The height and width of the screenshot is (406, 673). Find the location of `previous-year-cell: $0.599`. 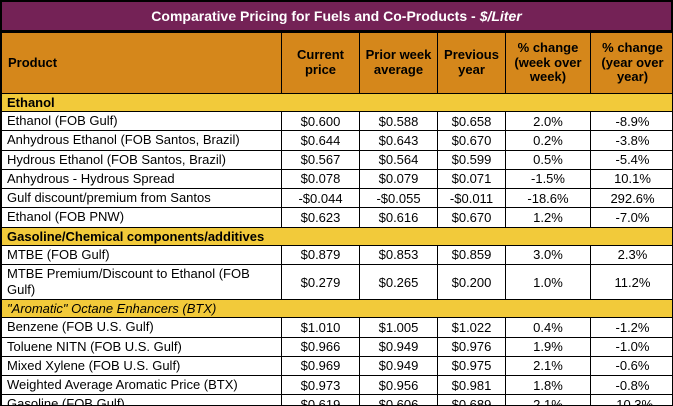

previous-year-cell: $0.599 is located at coordinates (471, 159).